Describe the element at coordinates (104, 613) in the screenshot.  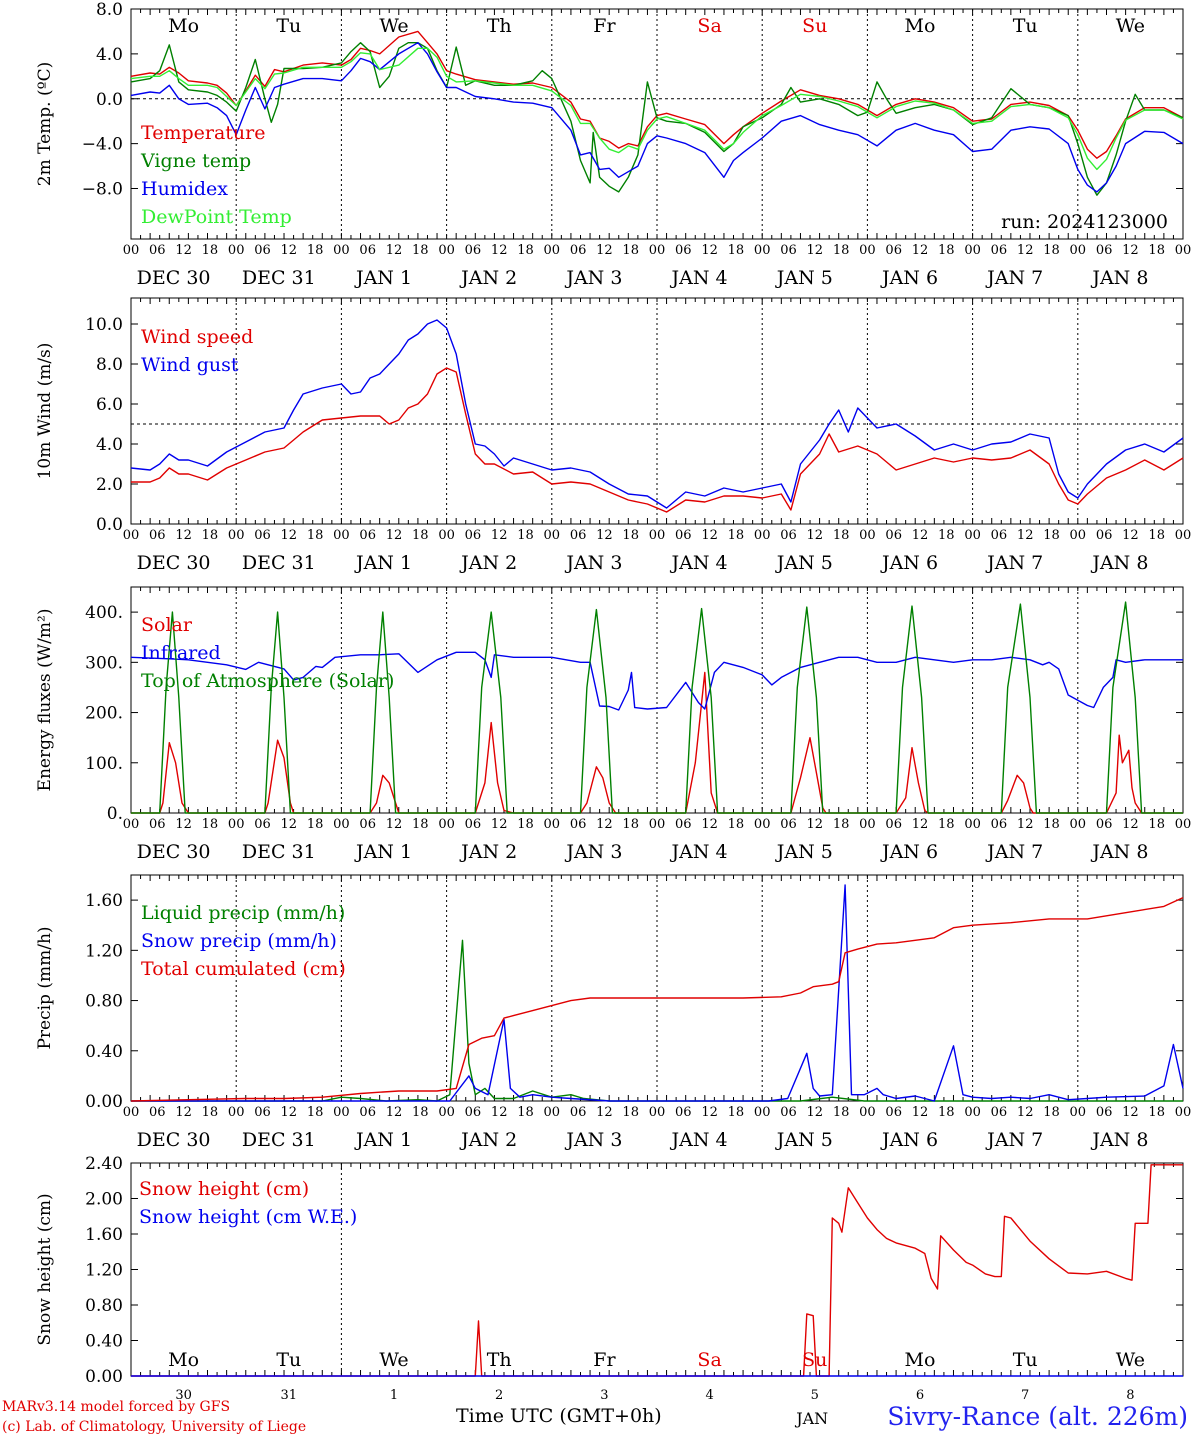
I see `y-tick-label: 400.` at that location.